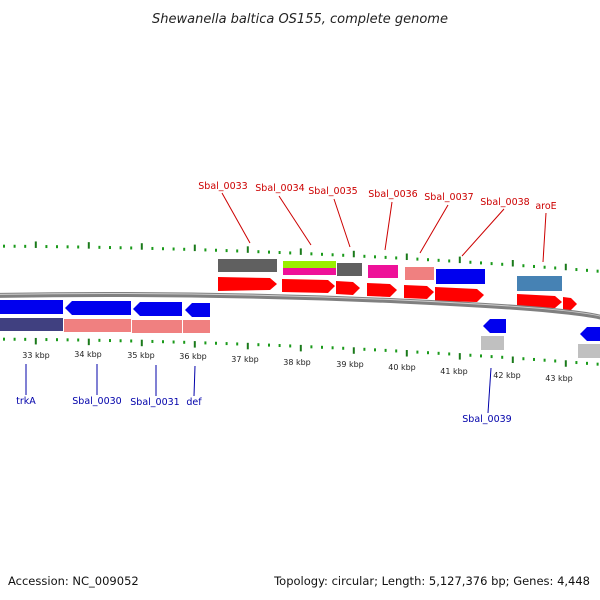 This screenshot has height=600, width=600. Describe the element at coordinates (545, 206) in the screenshot. I see `gene-label: aroE` at that location.